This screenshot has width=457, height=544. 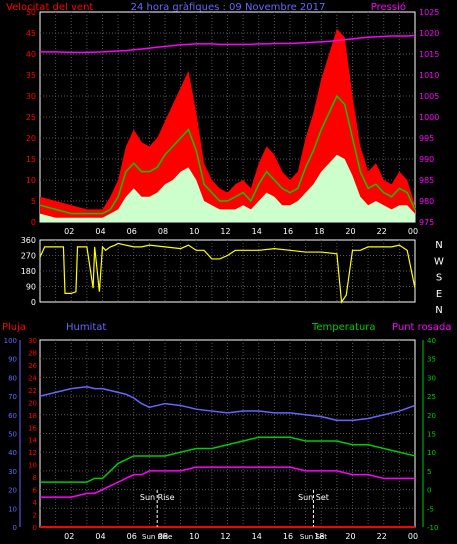 What do you see at coordinates (28, 271) in the screenshot?
I see `direction-tick-label: 180` at bounding box center [28, 271].